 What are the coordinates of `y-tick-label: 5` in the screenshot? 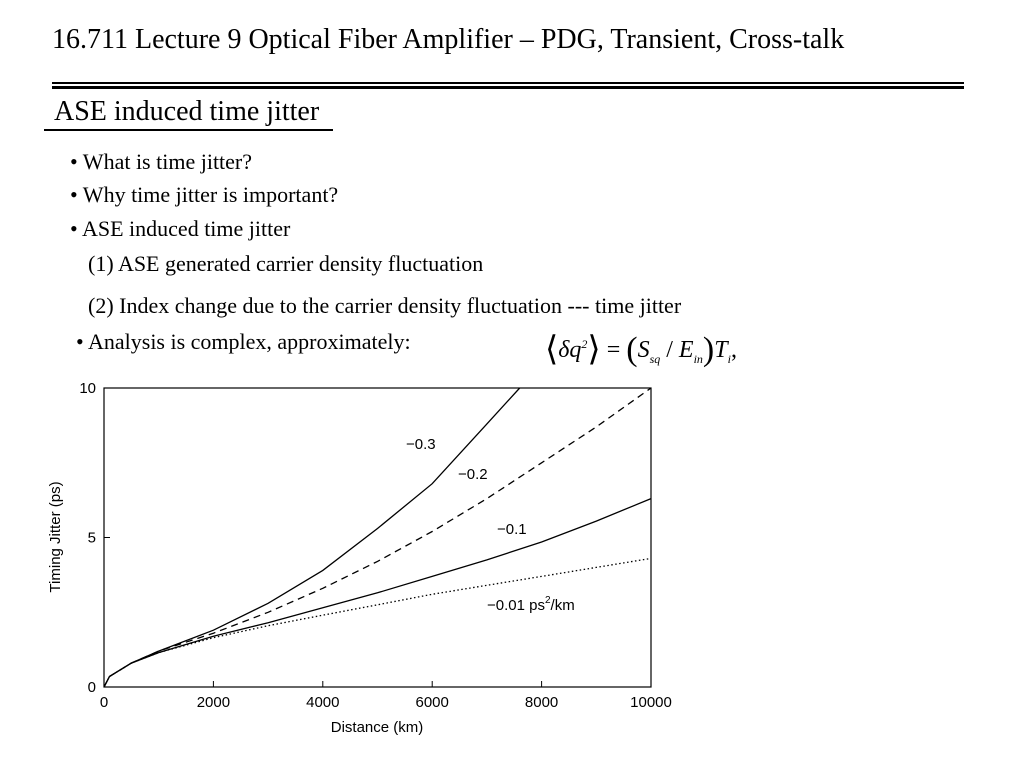 It's located at (92, 538).